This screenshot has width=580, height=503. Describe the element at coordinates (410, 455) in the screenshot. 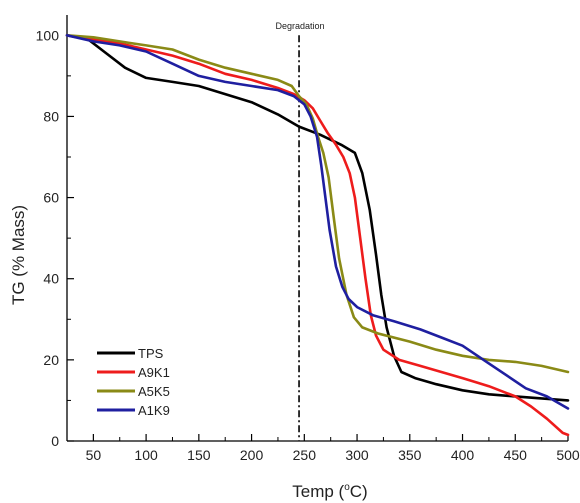

I see `x-tick-label: 350` at that location.